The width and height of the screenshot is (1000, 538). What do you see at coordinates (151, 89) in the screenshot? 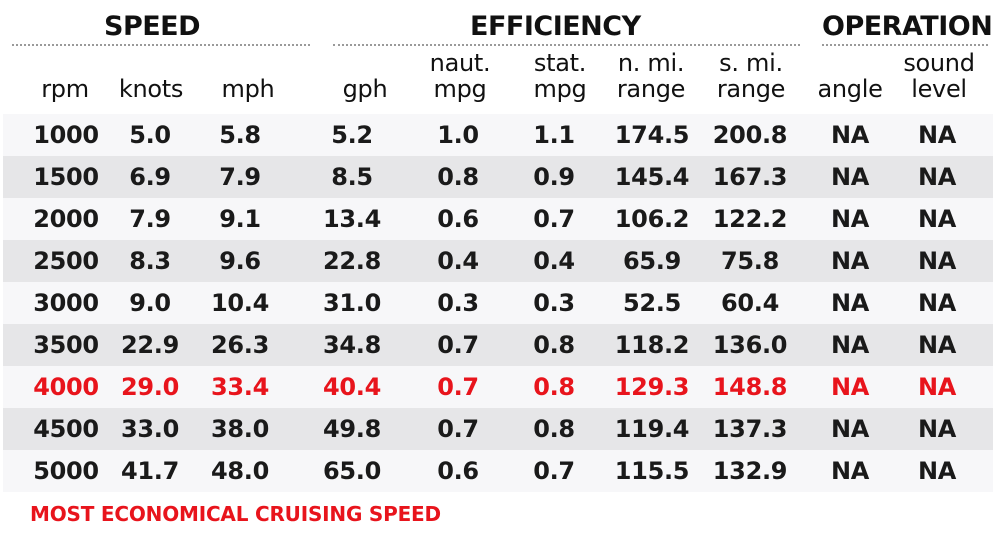
I see `col-header-line2: knots` at bounding box center [151, 89].